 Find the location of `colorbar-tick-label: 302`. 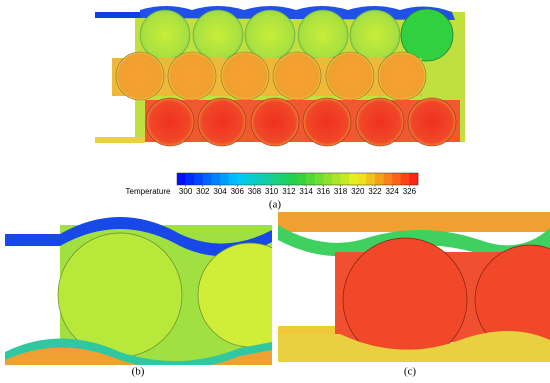

colorbar-tick-label: 302 is located at coordinates (203, 191).